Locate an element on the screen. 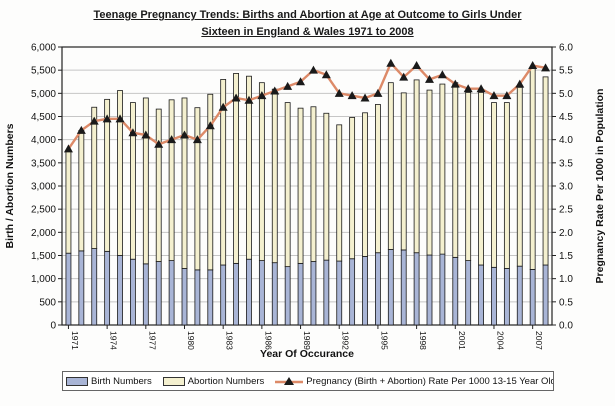 The image size is (615, 406). rate-marker-1988 is located at coordinates (288, 85).